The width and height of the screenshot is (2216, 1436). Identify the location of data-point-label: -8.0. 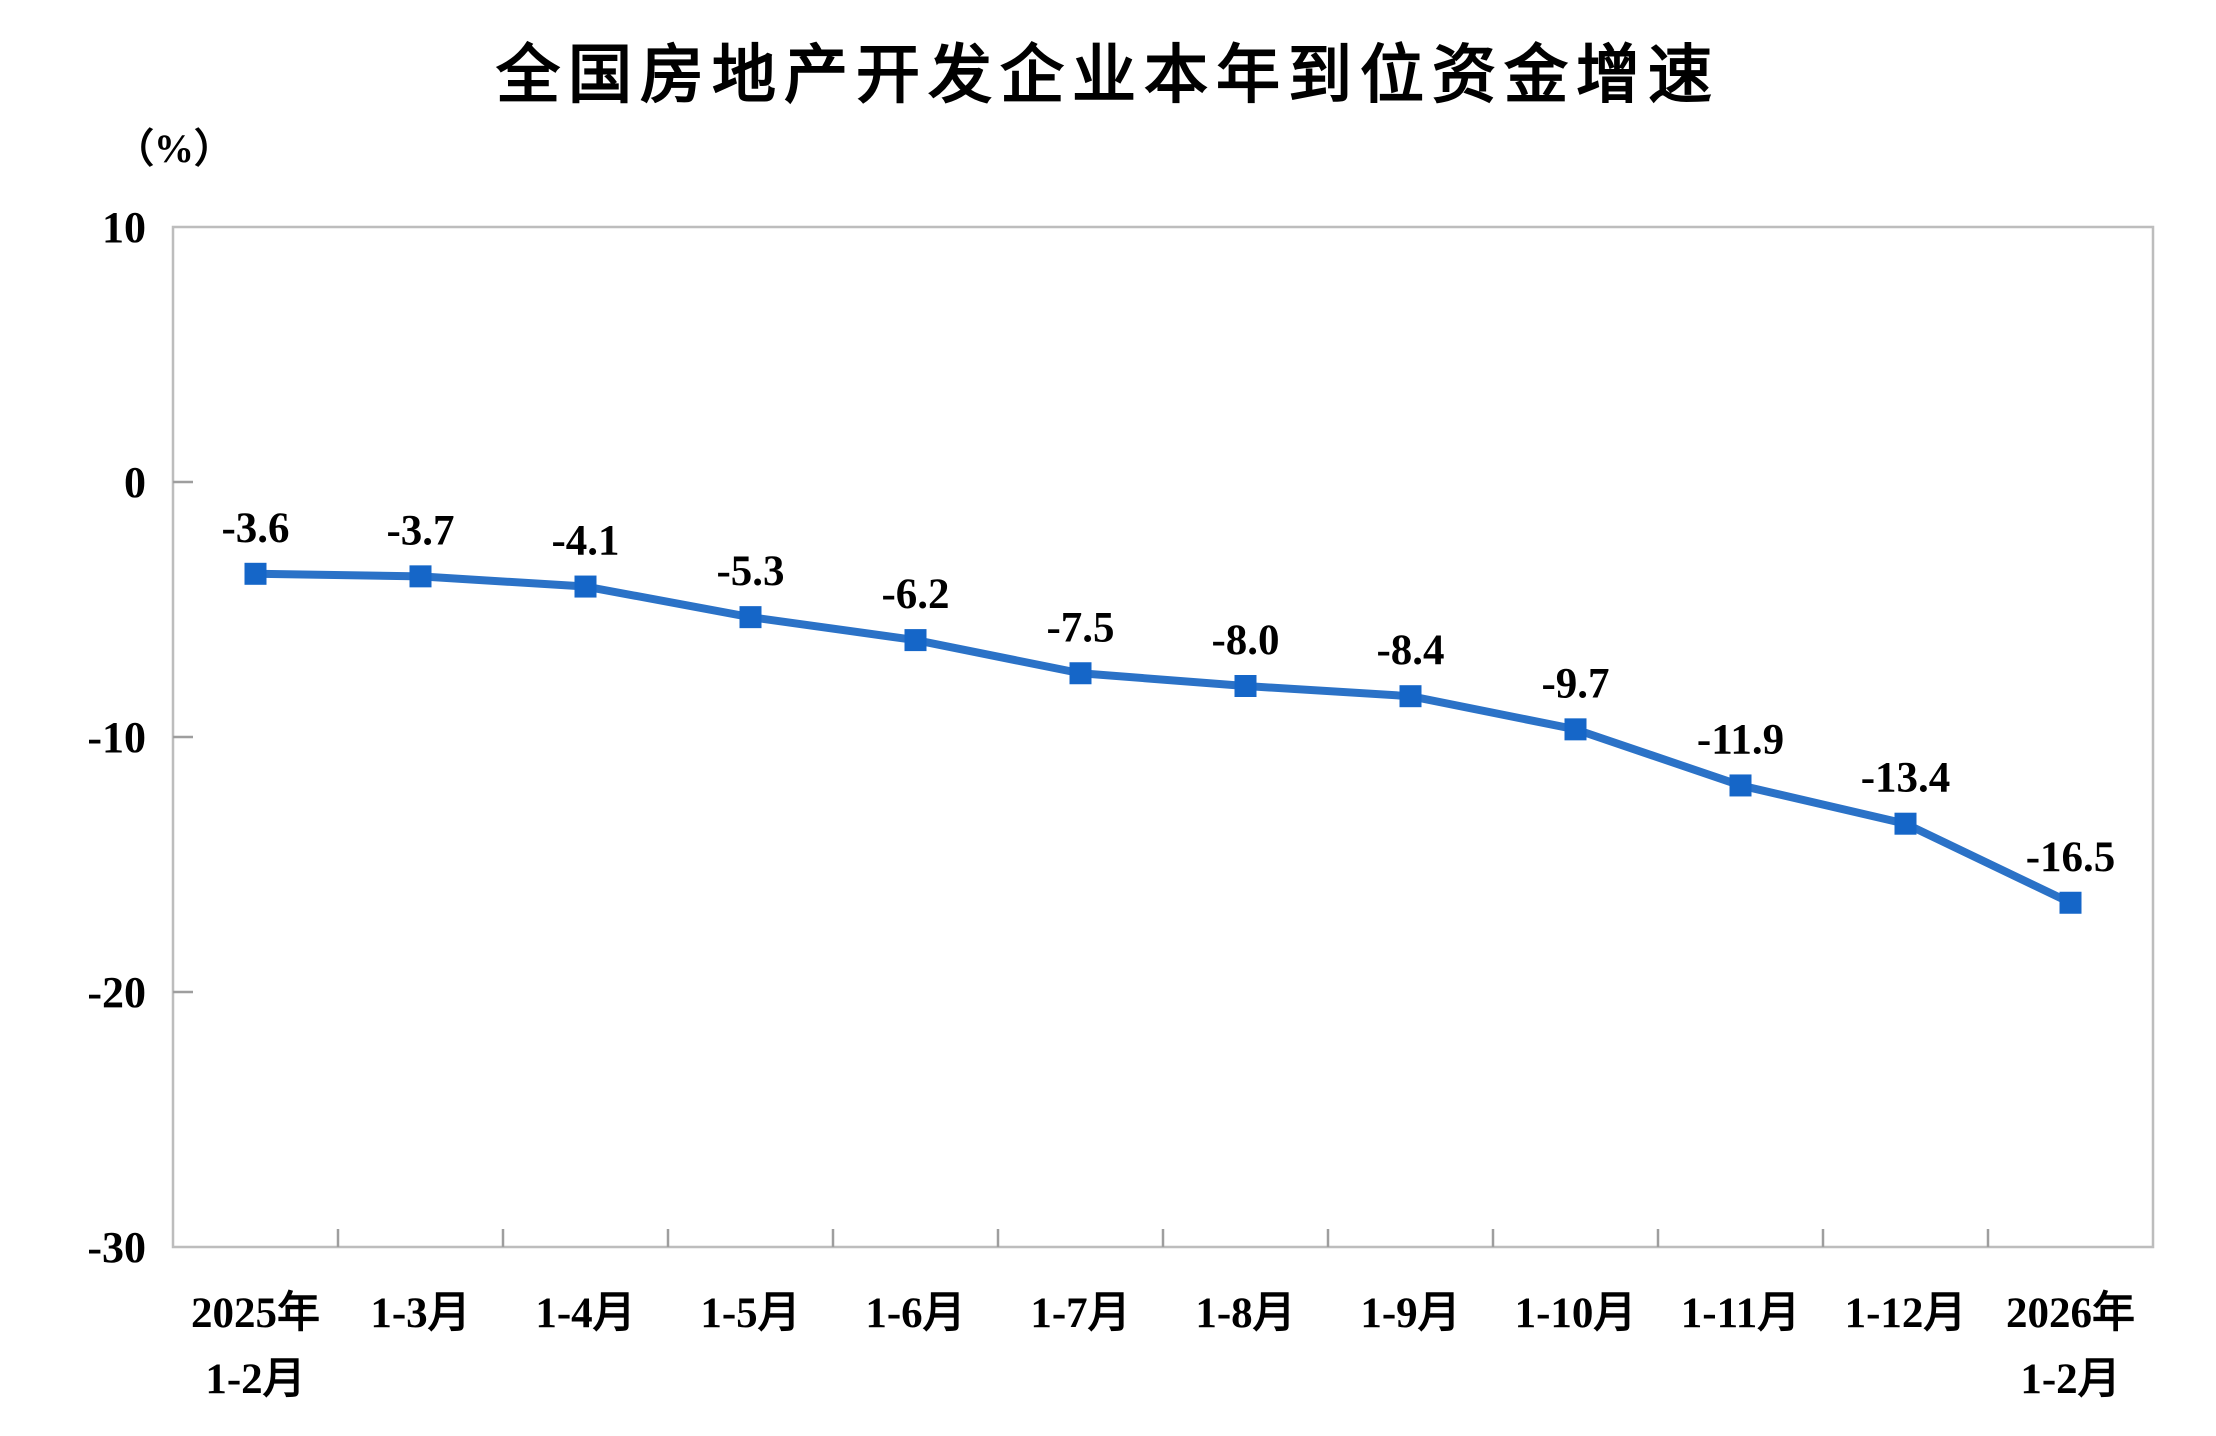
(1245, 640).